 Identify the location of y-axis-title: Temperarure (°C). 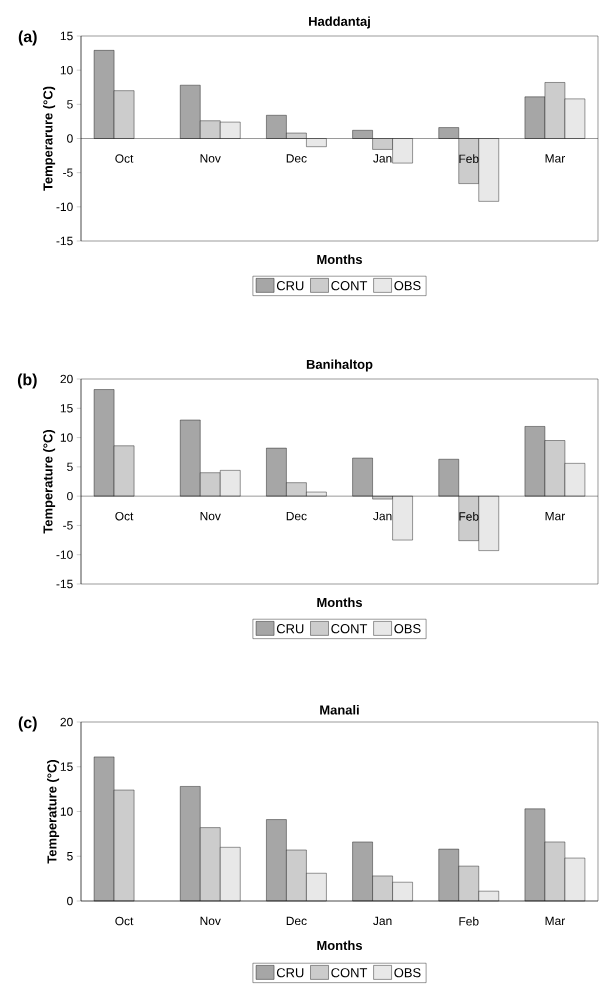
(49, 138).